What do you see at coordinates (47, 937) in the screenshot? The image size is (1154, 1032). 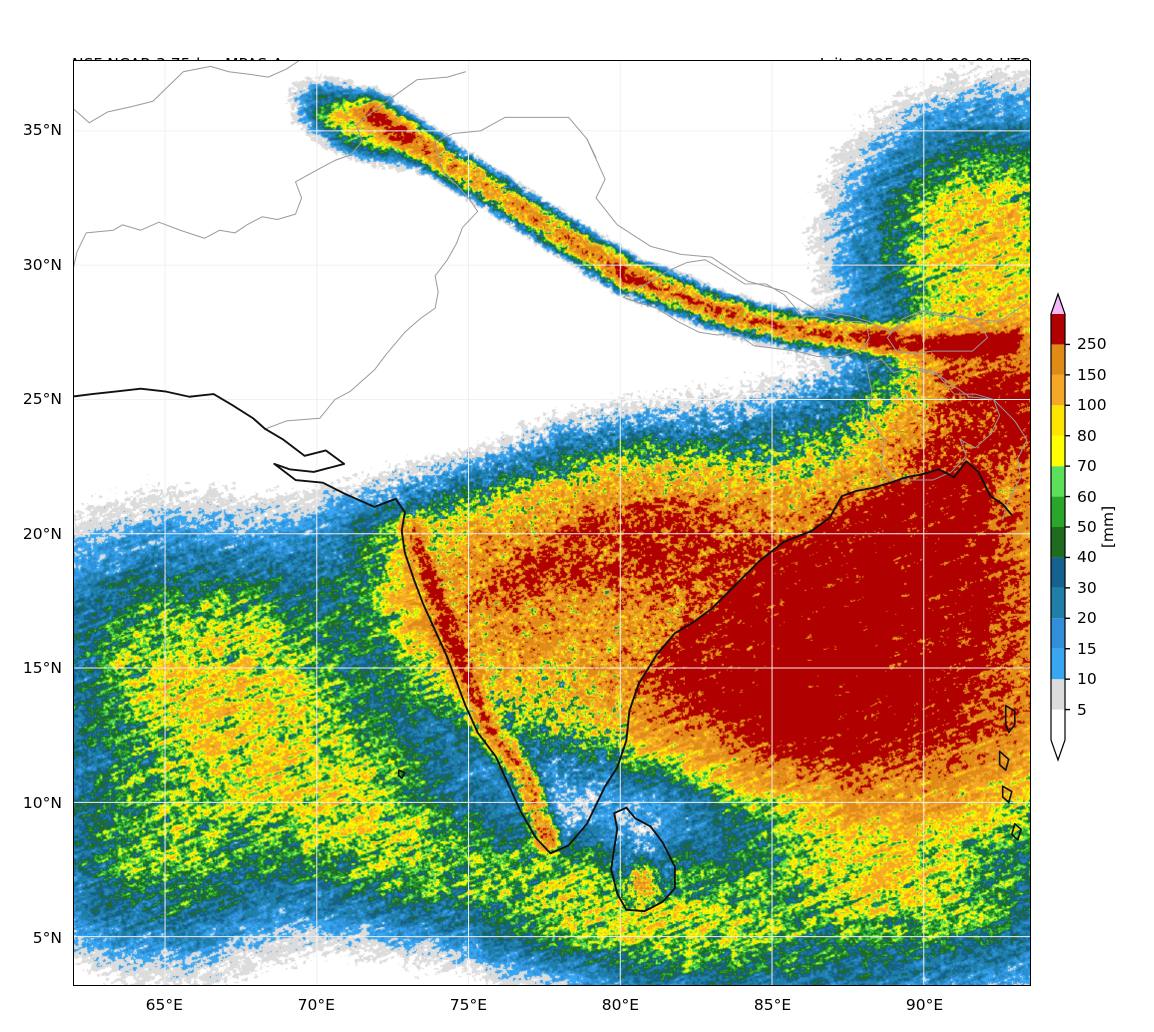 I see `latitude-tick-label: 5°N` at bounding box center [47, 937].